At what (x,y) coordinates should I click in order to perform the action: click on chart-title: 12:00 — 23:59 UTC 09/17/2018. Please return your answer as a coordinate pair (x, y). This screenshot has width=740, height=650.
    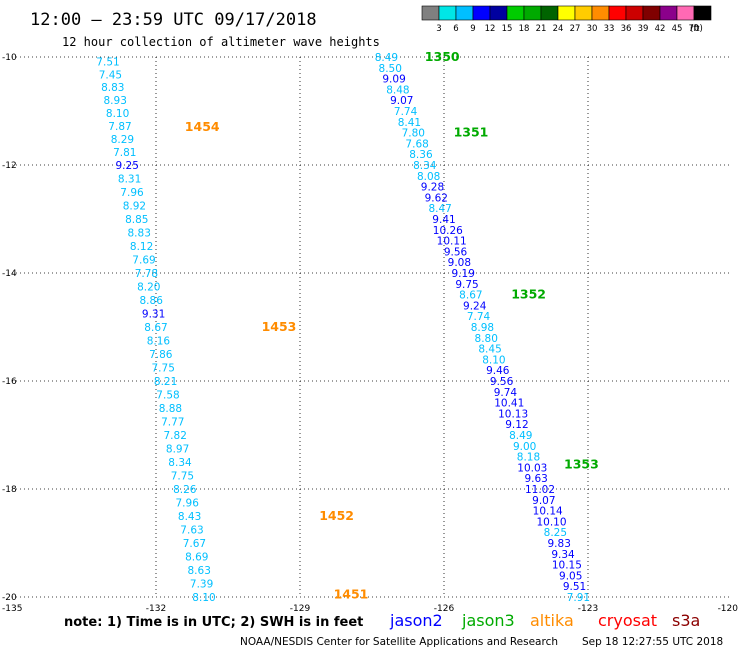
    Looking at the image, I should click on (173, 20).